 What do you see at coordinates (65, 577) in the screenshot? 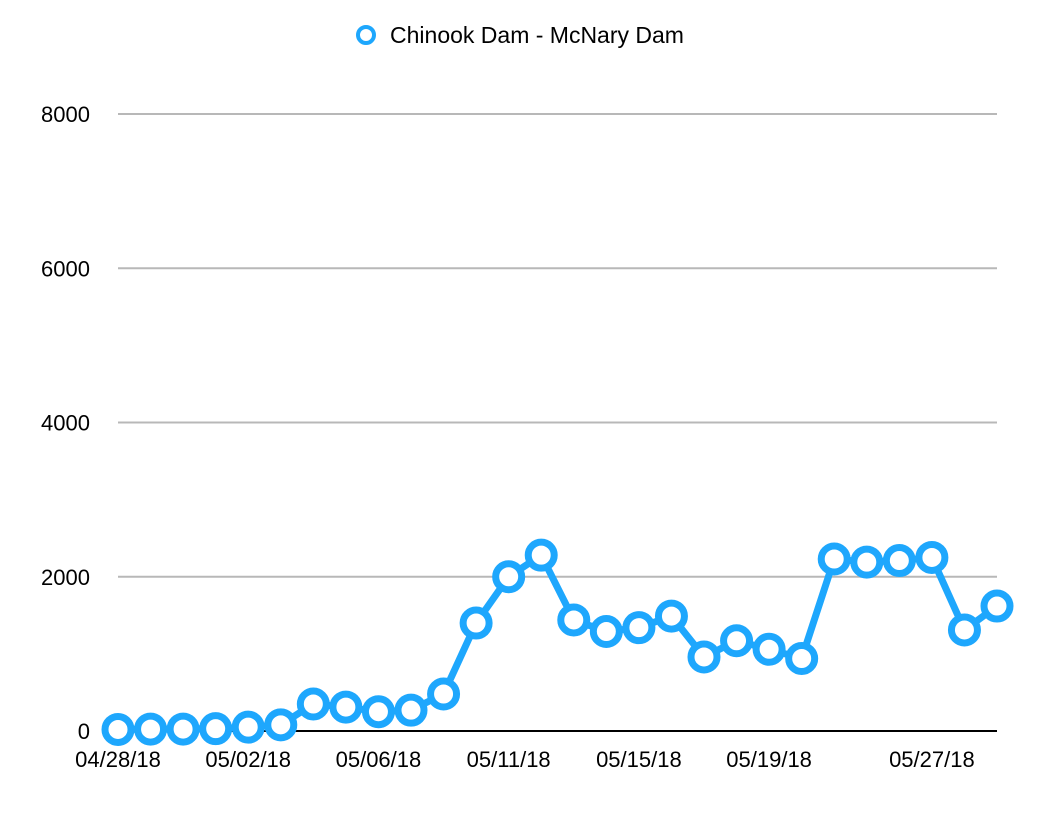
I see `y-tick-label: 2000` at bounding box center [65, 577].